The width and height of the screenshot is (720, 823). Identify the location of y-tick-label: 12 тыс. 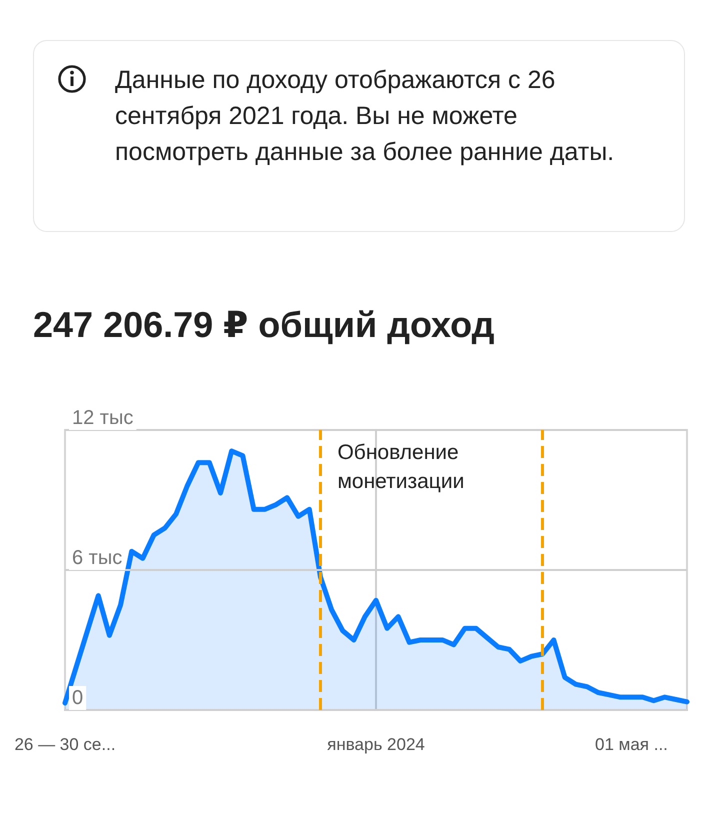
(103, 418).